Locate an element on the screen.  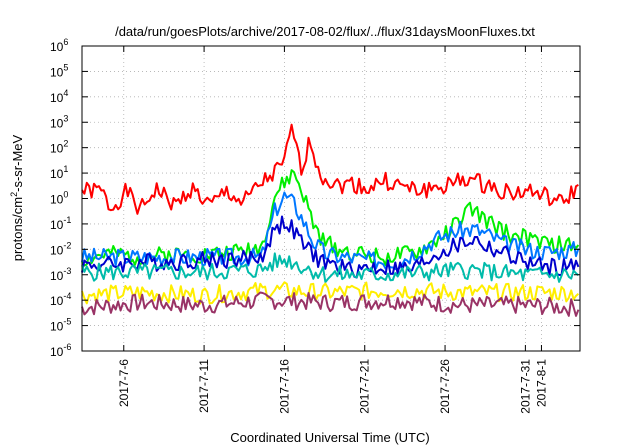
y-tick-label: 10⁻³ is located at coordinates (60, 274).